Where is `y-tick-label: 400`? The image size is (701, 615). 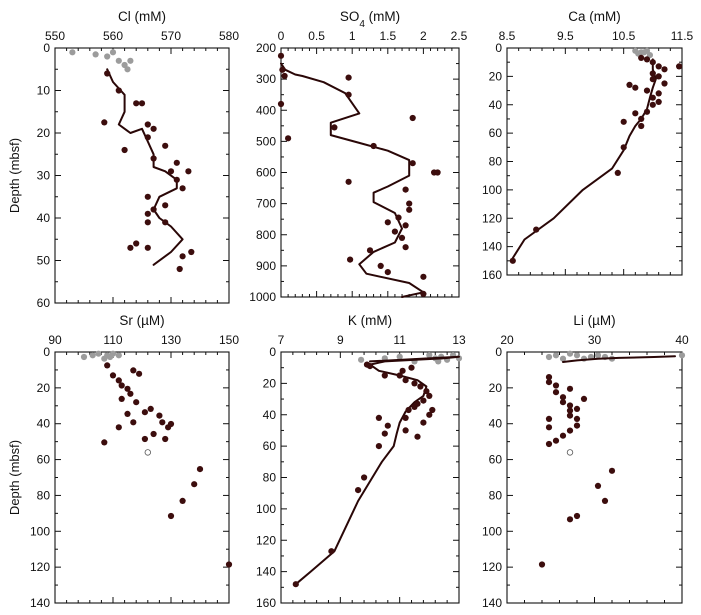
y-tick-label: 400 is located at coordinates (266, 110).